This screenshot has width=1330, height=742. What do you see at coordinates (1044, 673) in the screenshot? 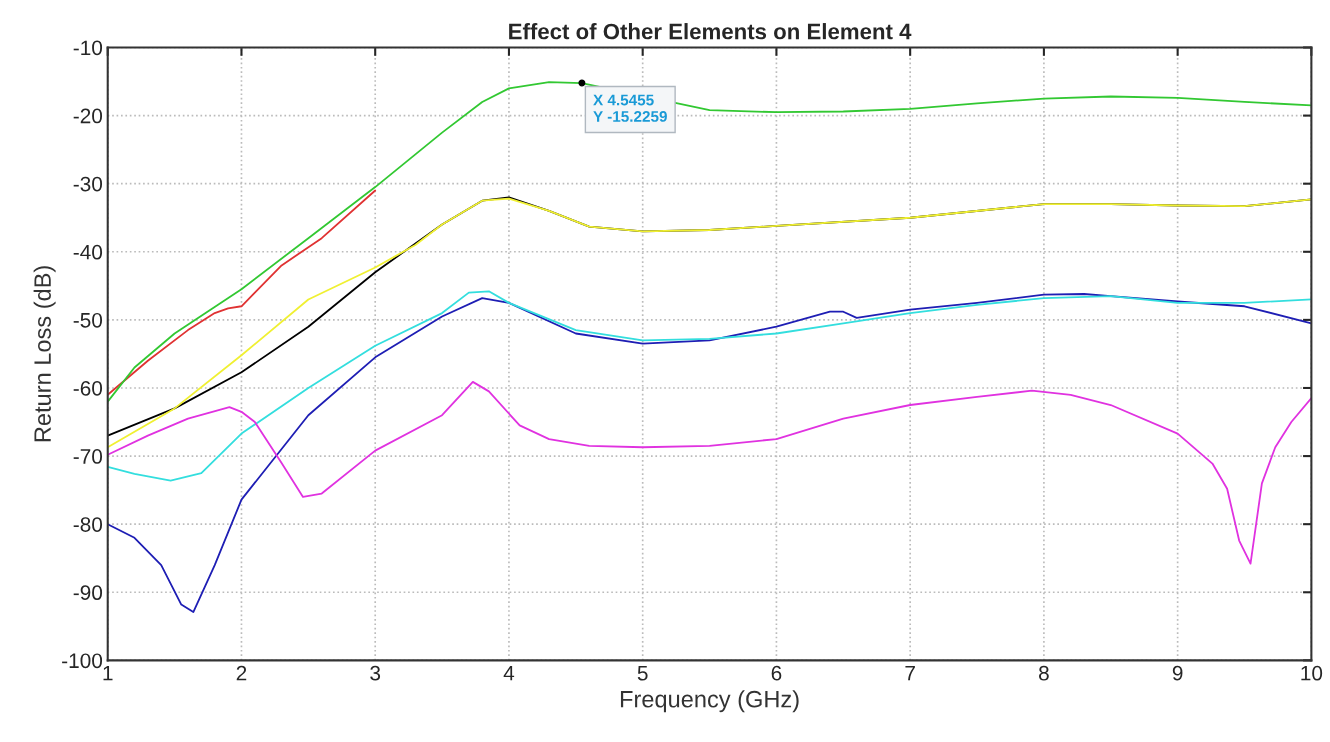
I see `x-tick-label: 8` at bounding box center [1044, 673].